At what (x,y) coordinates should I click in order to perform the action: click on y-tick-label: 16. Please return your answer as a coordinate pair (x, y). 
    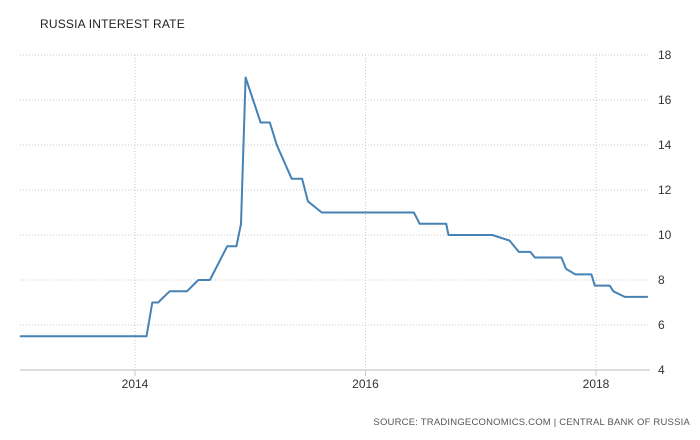
    Looking at the image, I should click on (665, 100).